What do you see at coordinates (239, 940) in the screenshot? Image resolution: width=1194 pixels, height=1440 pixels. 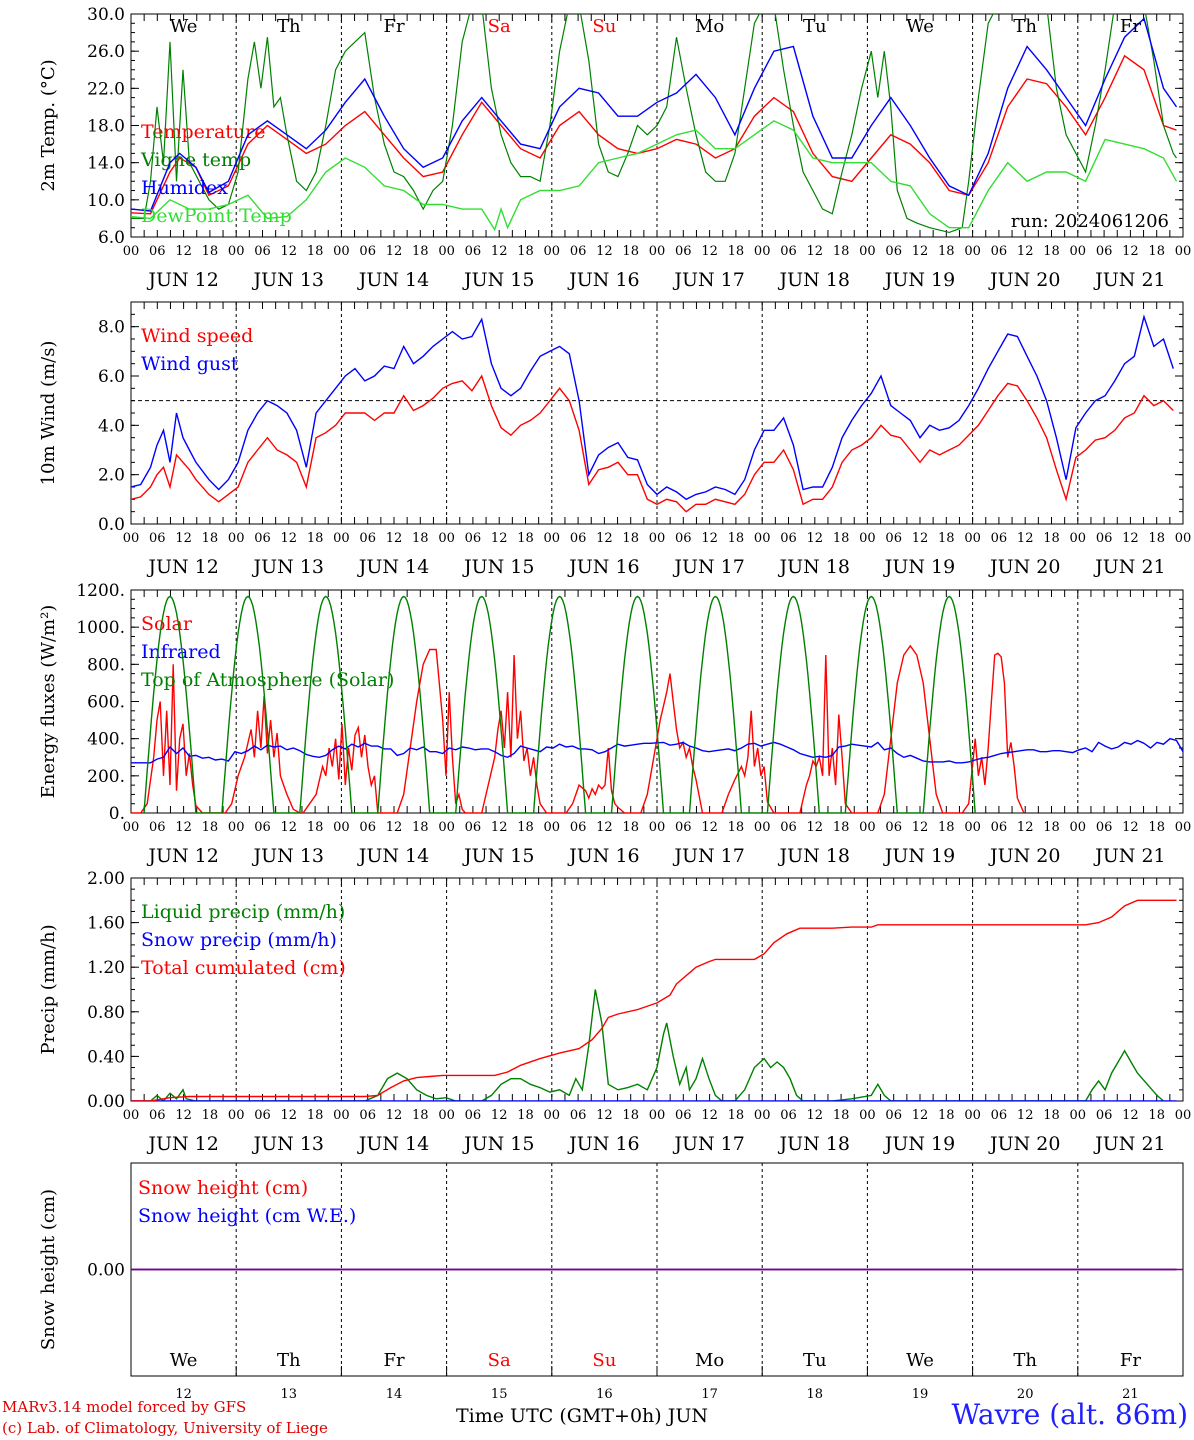 I see `legend-entry: Snow precip (mm/h)` at bounding box center [239, 940].